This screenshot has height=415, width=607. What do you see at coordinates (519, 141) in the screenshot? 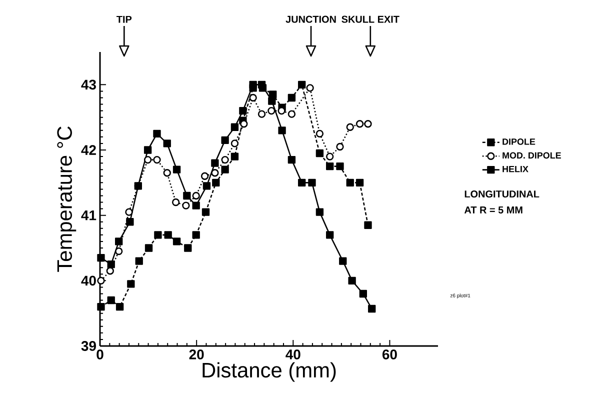
I see `legend-label: DIPOLE` at bounding box center [519, 141].